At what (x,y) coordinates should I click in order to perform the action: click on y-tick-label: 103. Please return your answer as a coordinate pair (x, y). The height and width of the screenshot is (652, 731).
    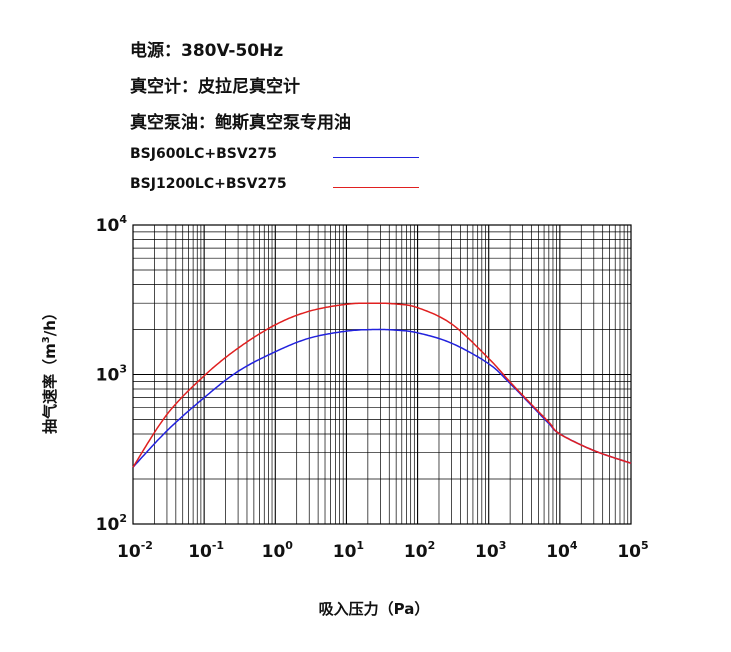
    Looking at the image, I should click on (111, 374).